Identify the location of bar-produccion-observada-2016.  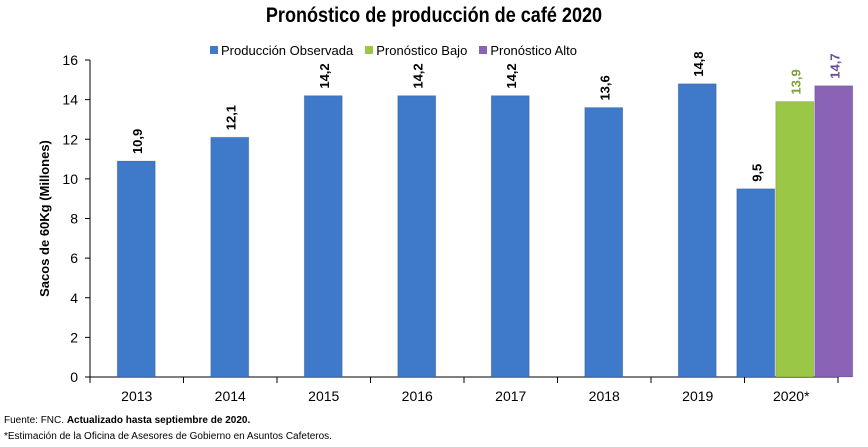
(417, 236).